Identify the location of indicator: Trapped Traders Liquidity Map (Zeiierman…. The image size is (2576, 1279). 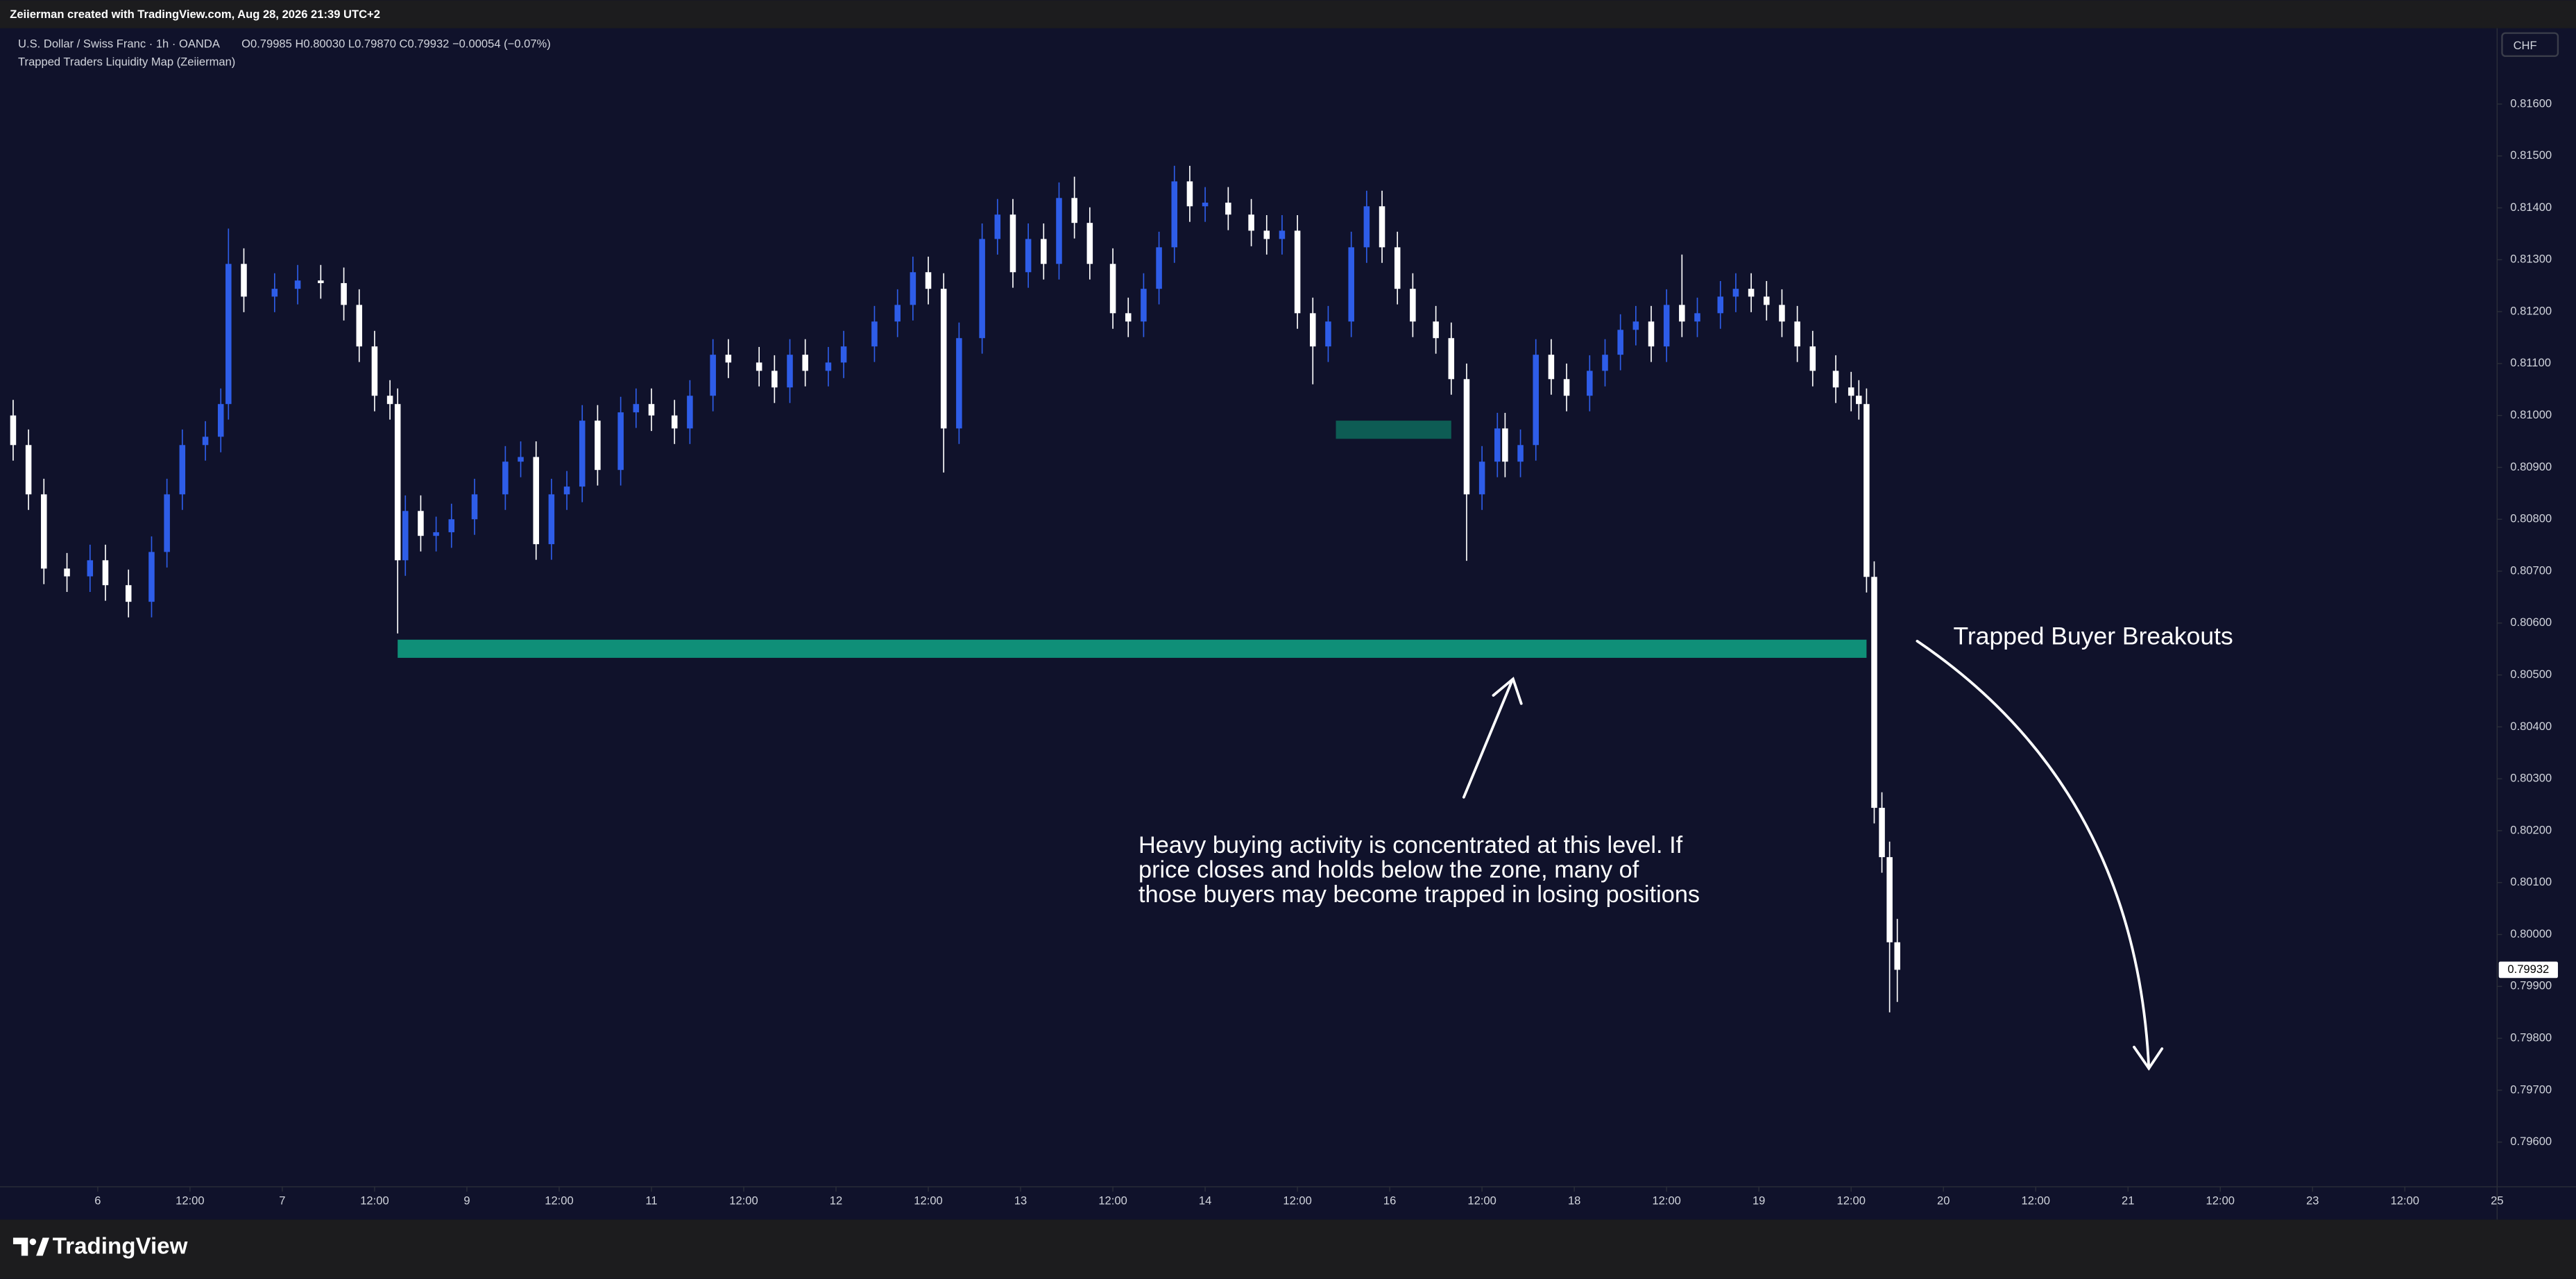
(126, 62).